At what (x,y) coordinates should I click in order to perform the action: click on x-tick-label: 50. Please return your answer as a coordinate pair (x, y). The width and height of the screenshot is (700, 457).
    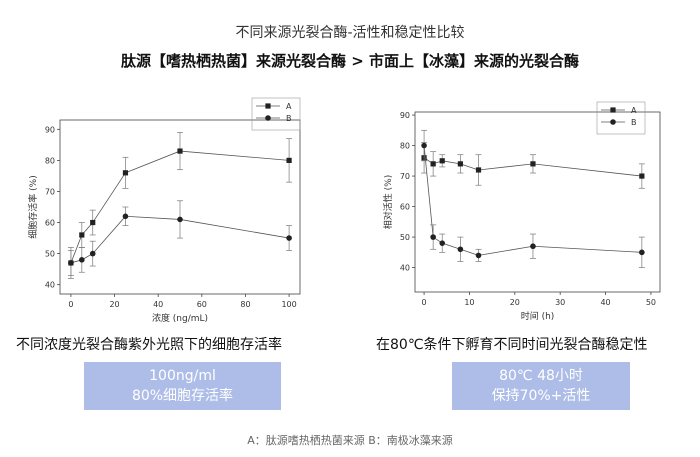
    Looking at the image, I should click on (651, 302).